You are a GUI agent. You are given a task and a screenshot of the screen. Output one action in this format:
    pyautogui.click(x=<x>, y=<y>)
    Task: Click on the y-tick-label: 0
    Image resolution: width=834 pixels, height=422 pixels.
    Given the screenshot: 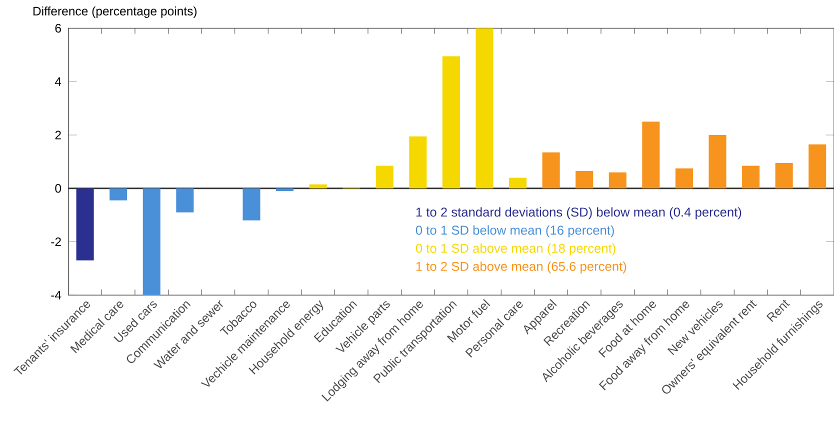 What is the action you would take?
    pyautogui.click(x=58, y=188)
    